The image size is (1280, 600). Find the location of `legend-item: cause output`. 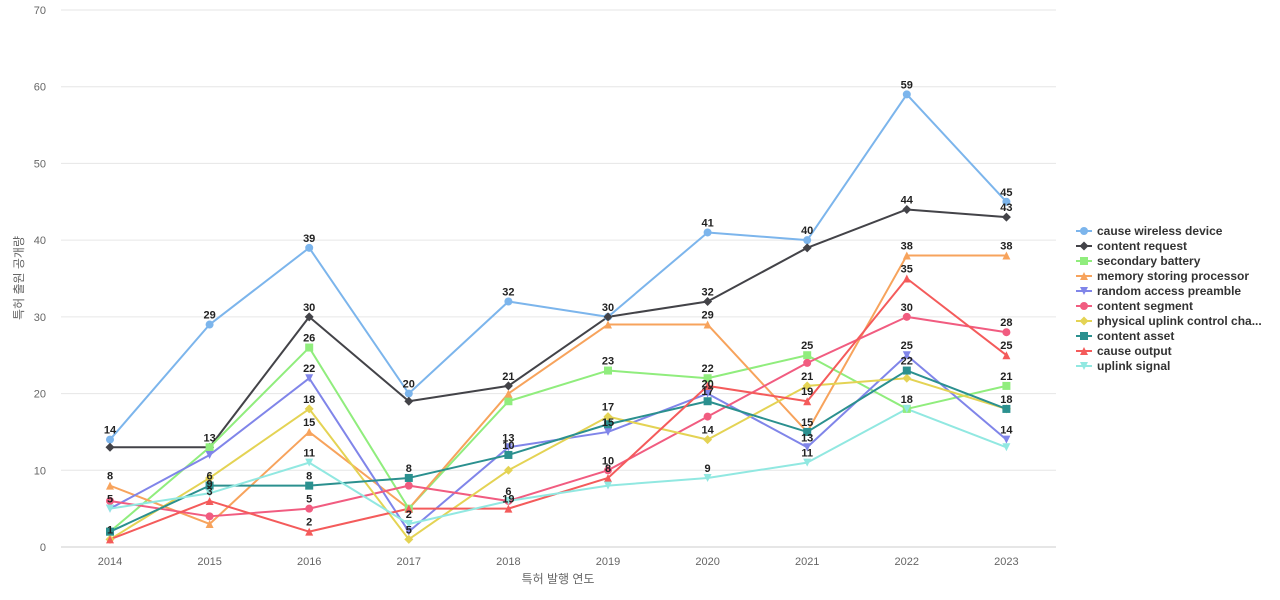

legend-item: cause output is located at coordinates (1124, 351).